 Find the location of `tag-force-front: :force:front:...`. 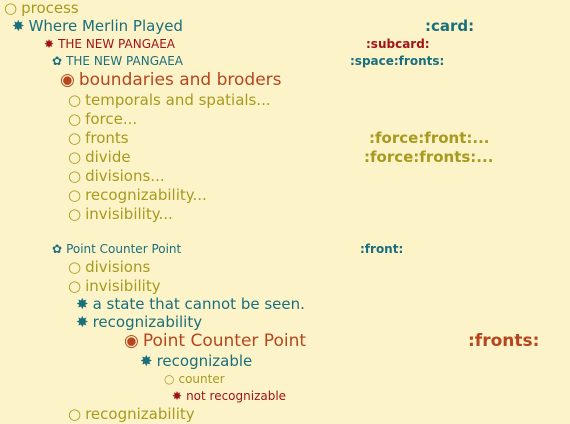

tag-force-front: :force:front:... is located at coordinates (429, 138).